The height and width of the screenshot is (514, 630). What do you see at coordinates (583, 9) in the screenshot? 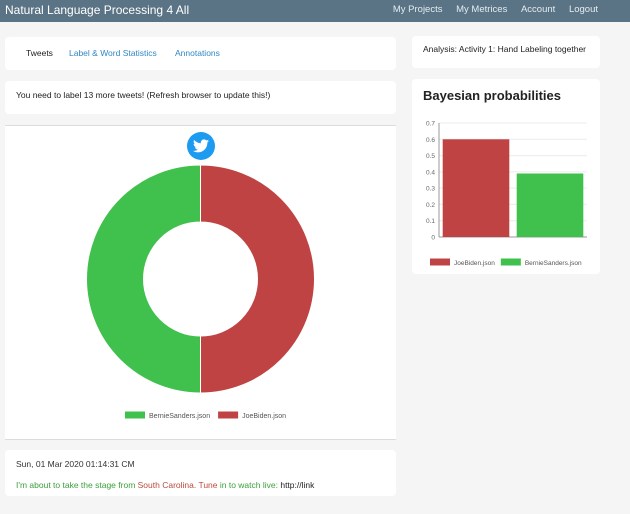
I see `nav-logout: Logout` at bounding box center [583, 9].